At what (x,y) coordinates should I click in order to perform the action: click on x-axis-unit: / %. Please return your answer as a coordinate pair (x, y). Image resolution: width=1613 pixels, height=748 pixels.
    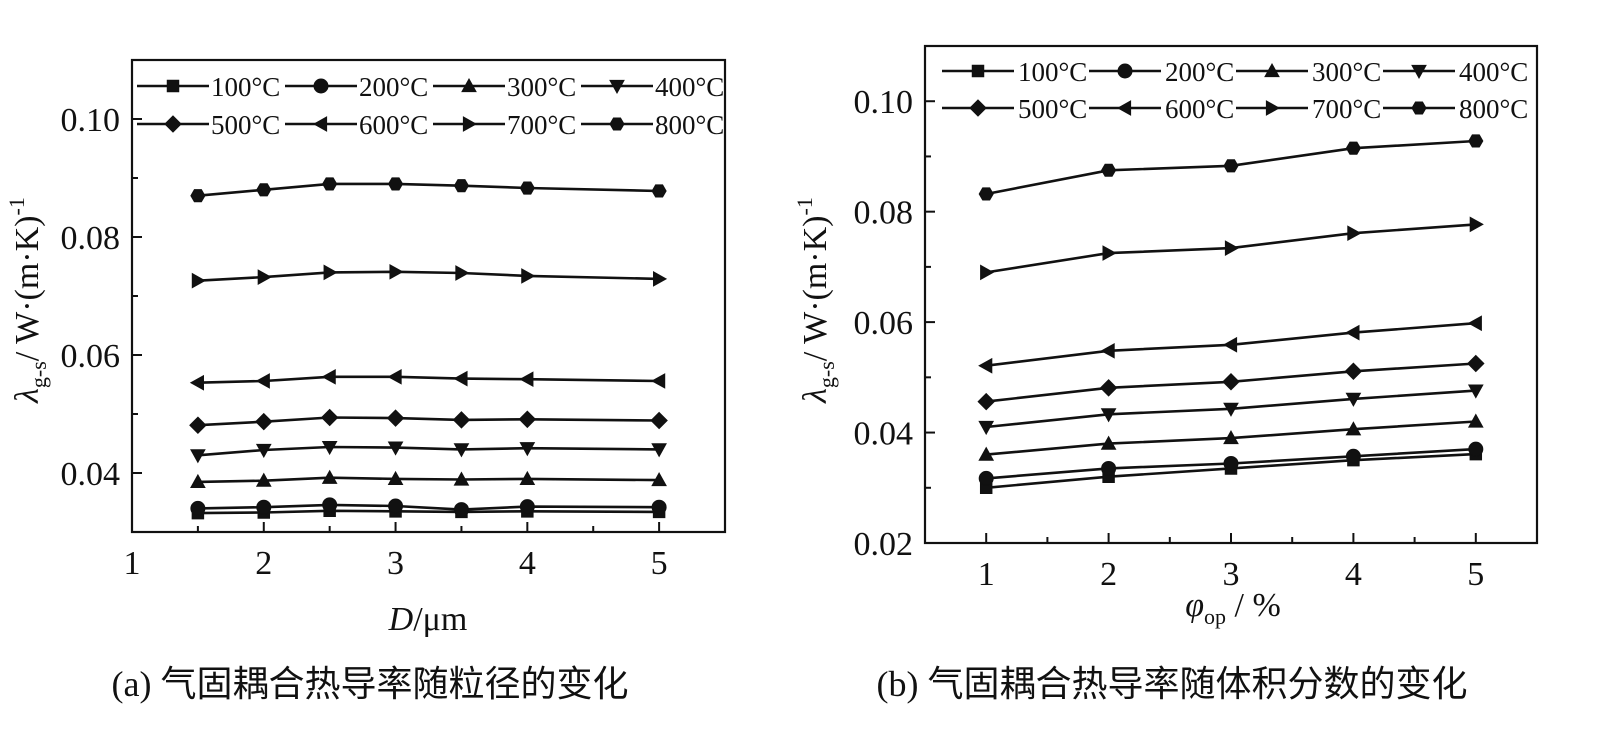
    Looking at the image, I should click on (1253, 605).